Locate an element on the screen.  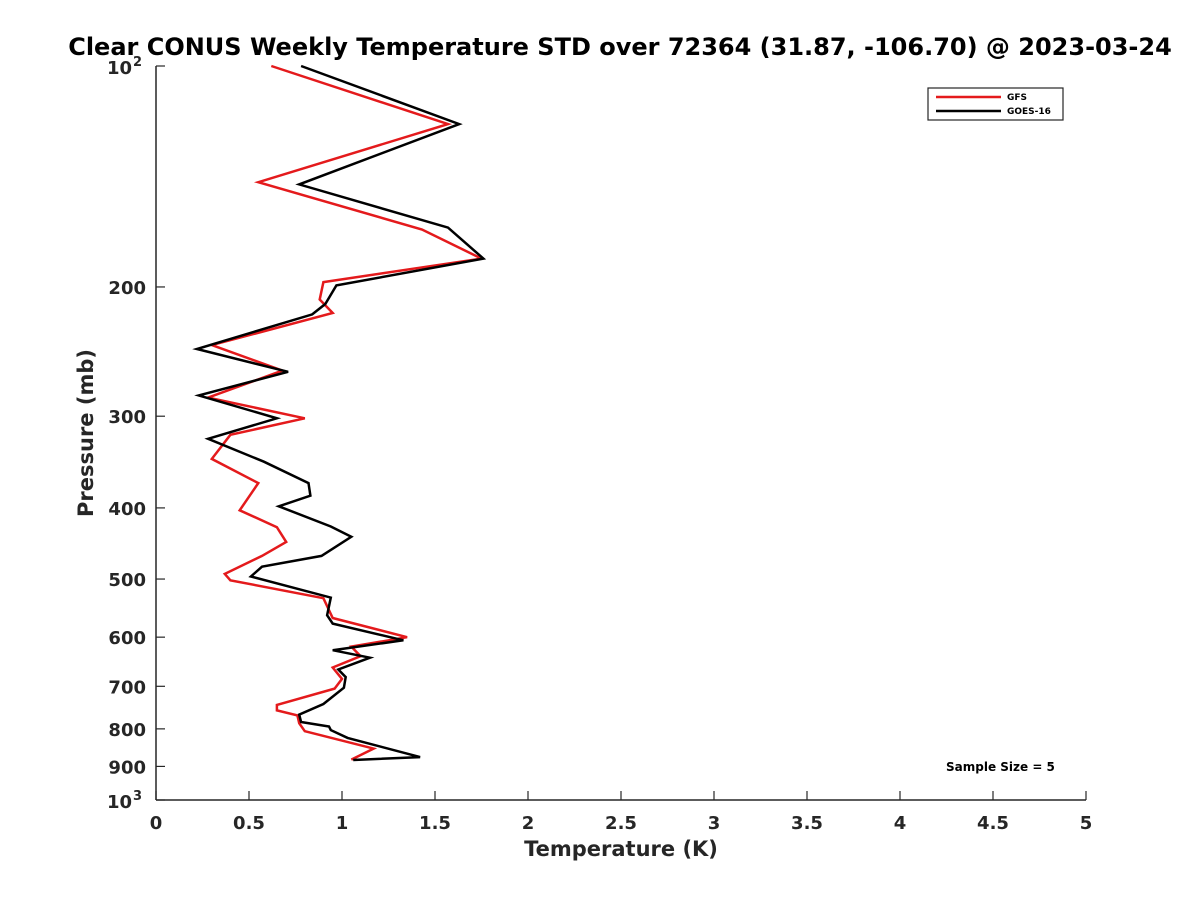
y-tick-label: 600 is located at coordinates (127, 638).